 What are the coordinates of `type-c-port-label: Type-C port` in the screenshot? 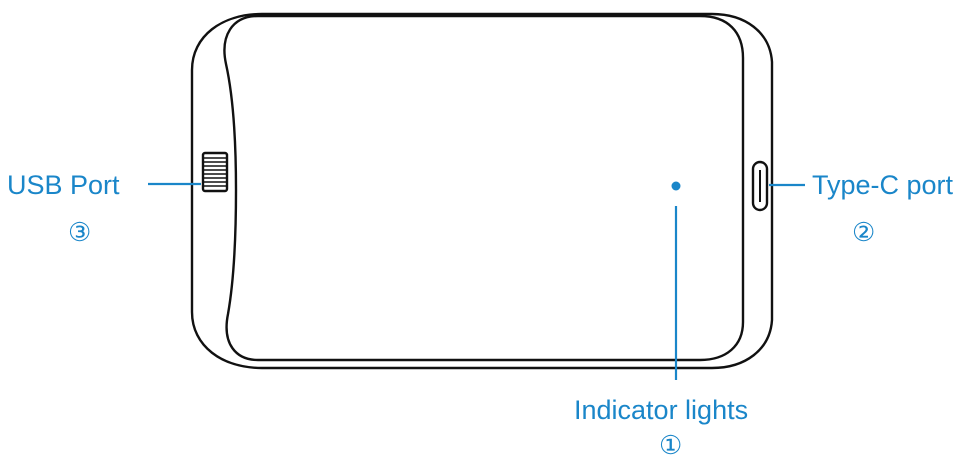 It's located at (883, 185).